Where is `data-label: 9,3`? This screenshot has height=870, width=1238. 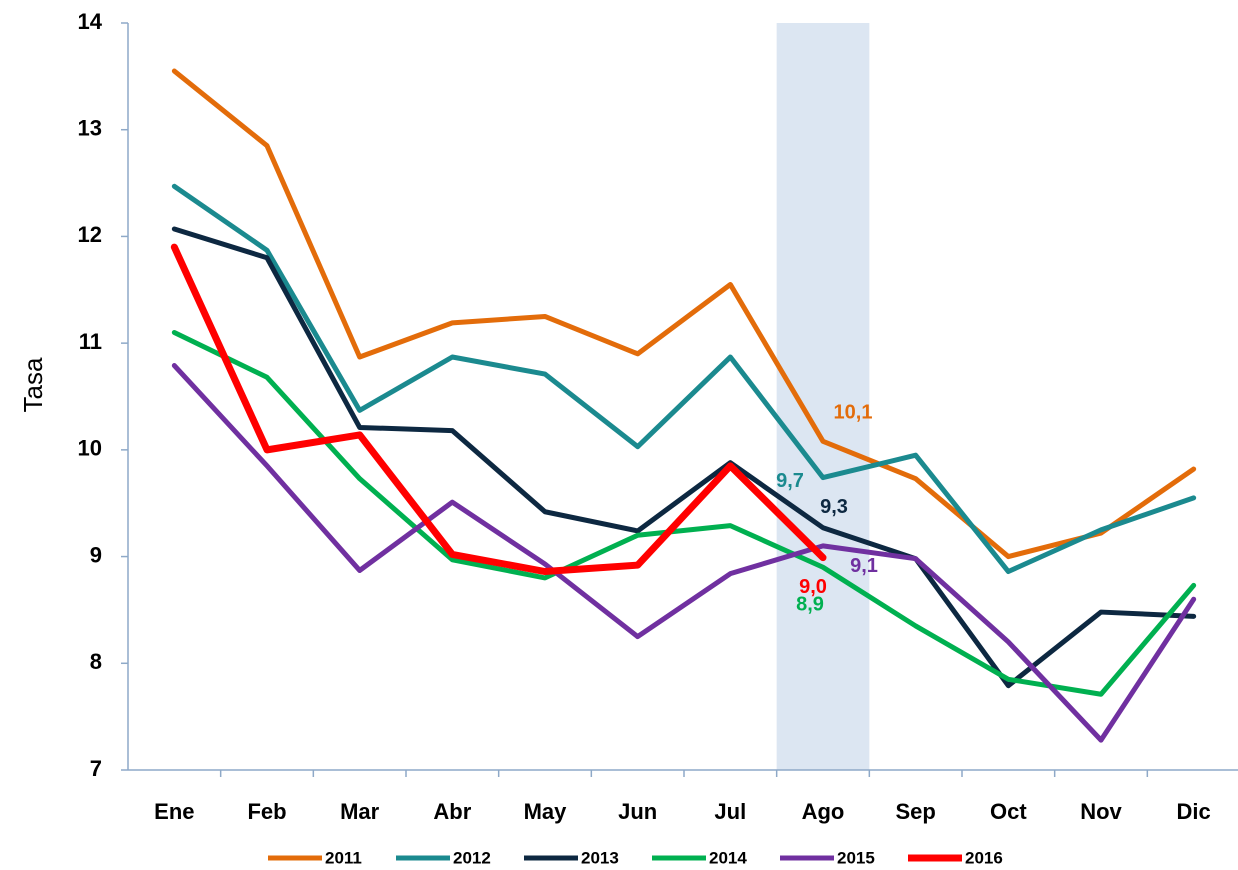
data-label: 9,3 is located at coordinates (834, 507).